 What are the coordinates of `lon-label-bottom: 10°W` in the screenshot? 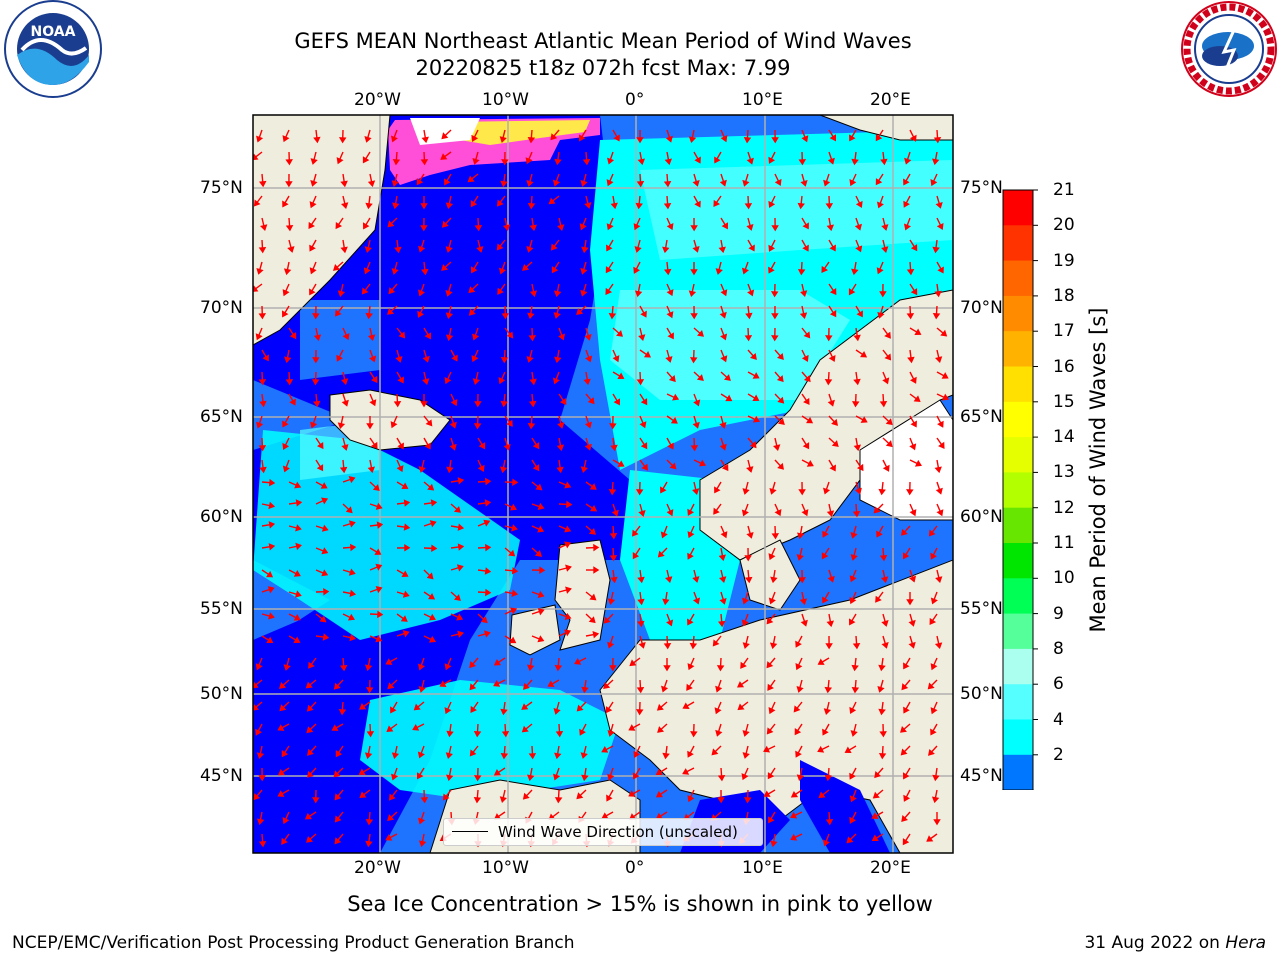 It's located at (505, 868).